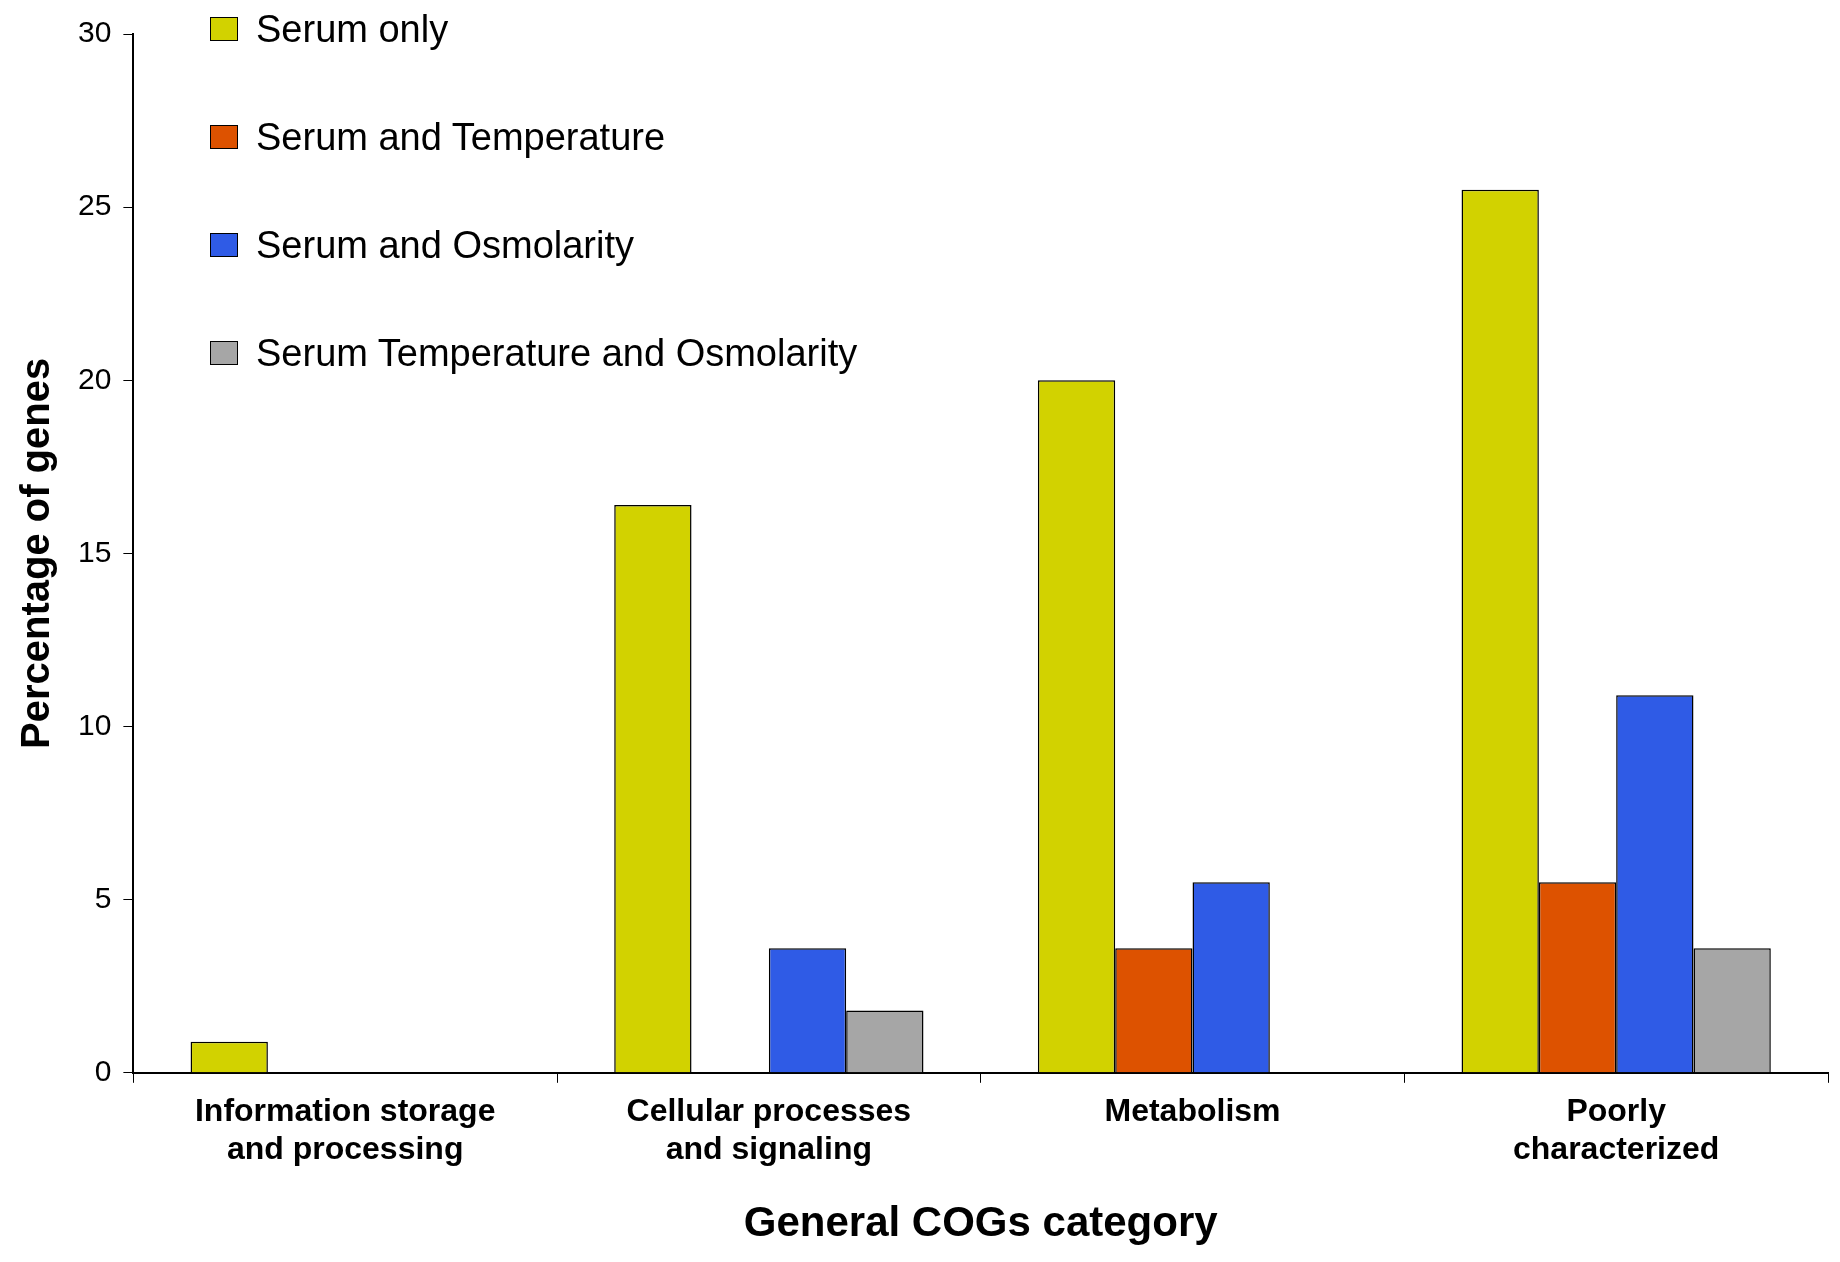  I want to click on y-axis-title: Percentage of genes, so click(35, 553).